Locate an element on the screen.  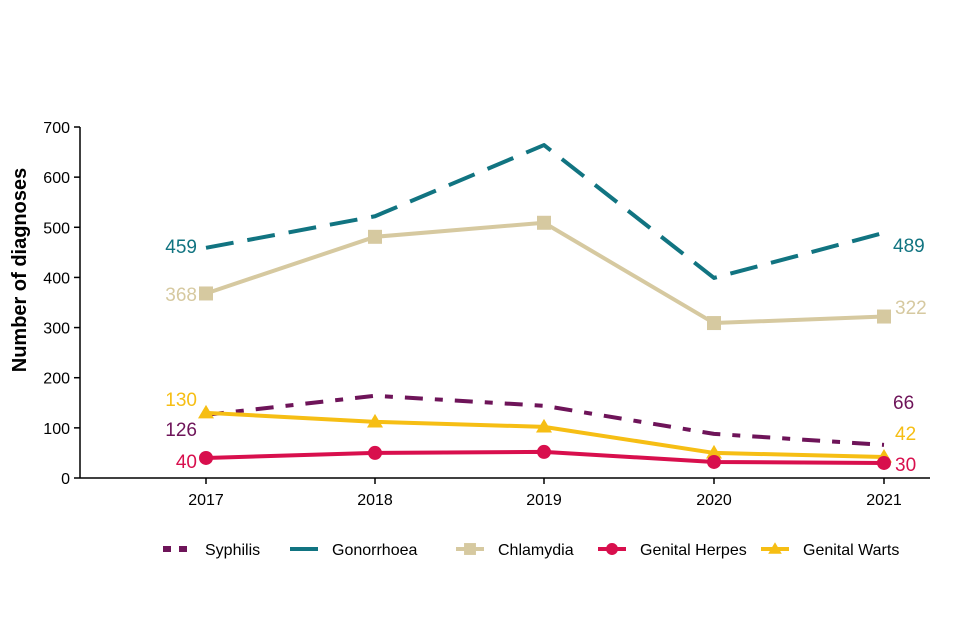
x-tick-label: 2019 is located at coordinates (544, 500).